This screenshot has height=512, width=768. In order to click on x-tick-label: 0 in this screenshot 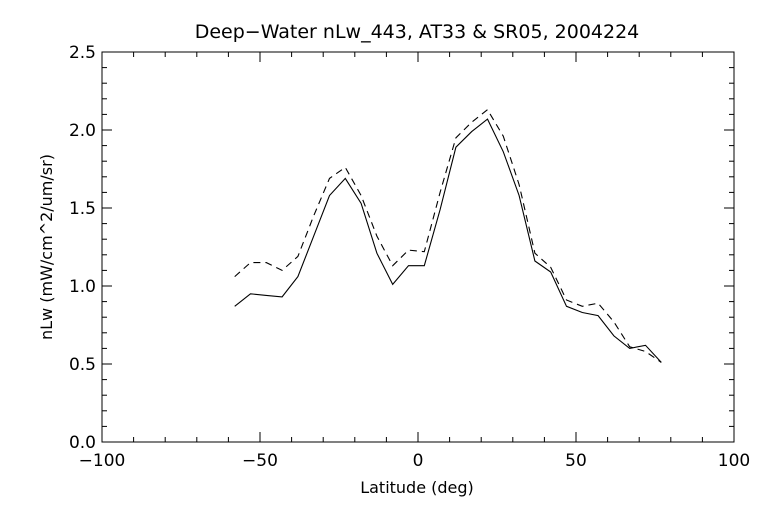, I will do `click(418, 461)`.